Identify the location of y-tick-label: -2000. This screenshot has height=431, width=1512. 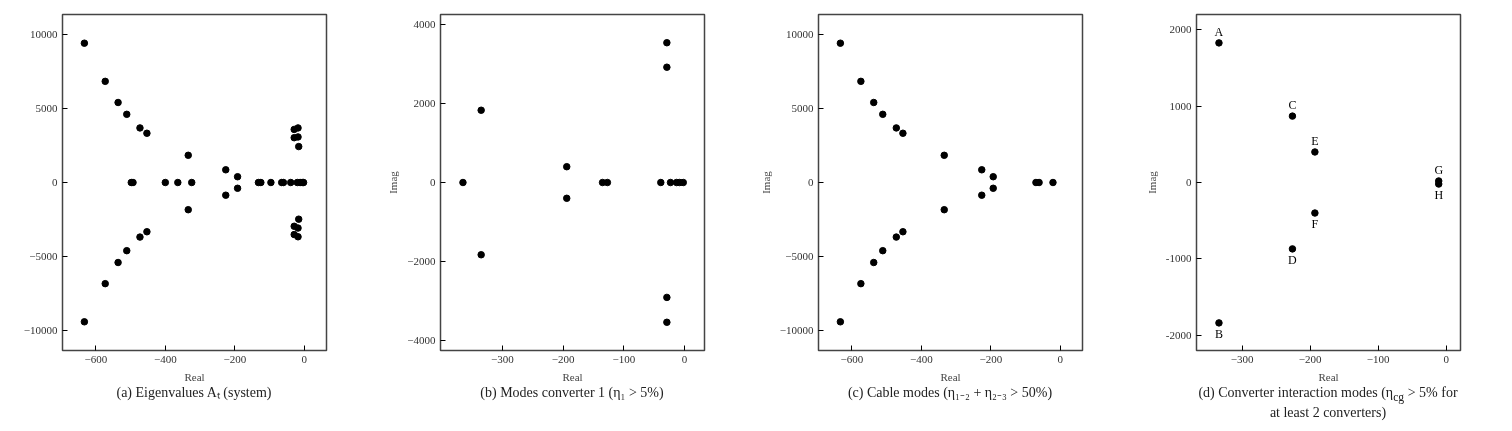
(1178, 334).